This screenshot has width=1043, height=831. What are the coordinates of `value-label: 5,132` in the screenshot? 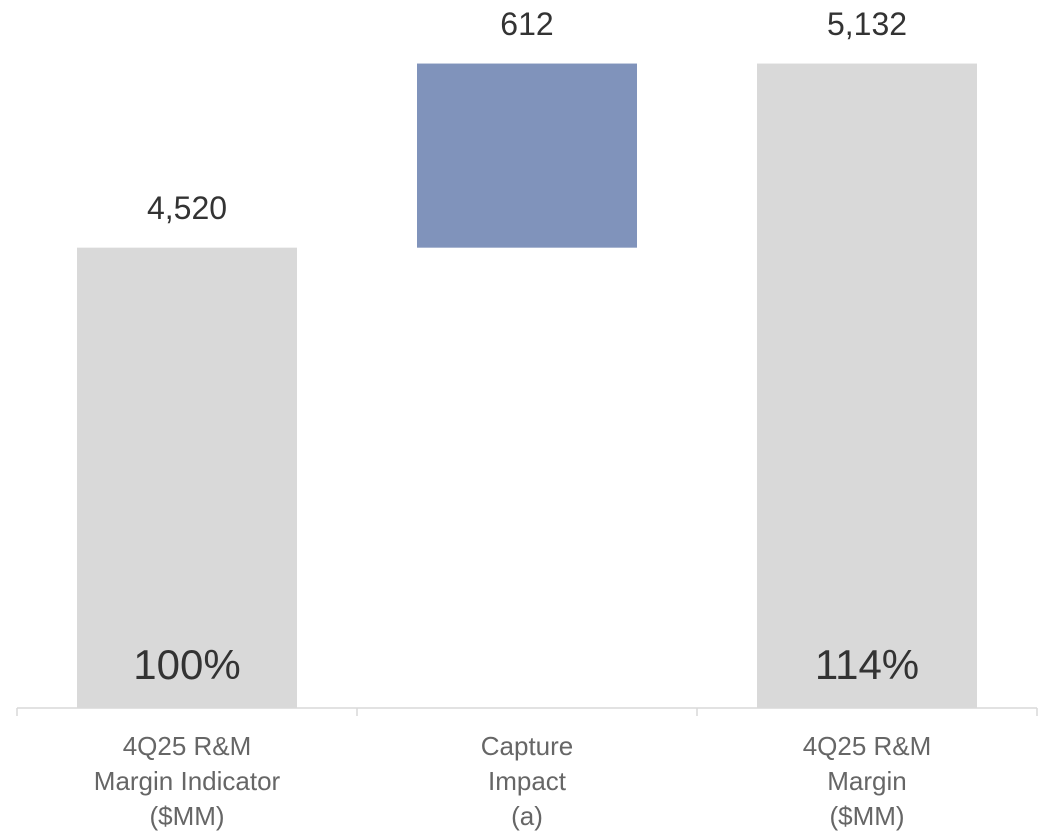 It's located at (867, 24).